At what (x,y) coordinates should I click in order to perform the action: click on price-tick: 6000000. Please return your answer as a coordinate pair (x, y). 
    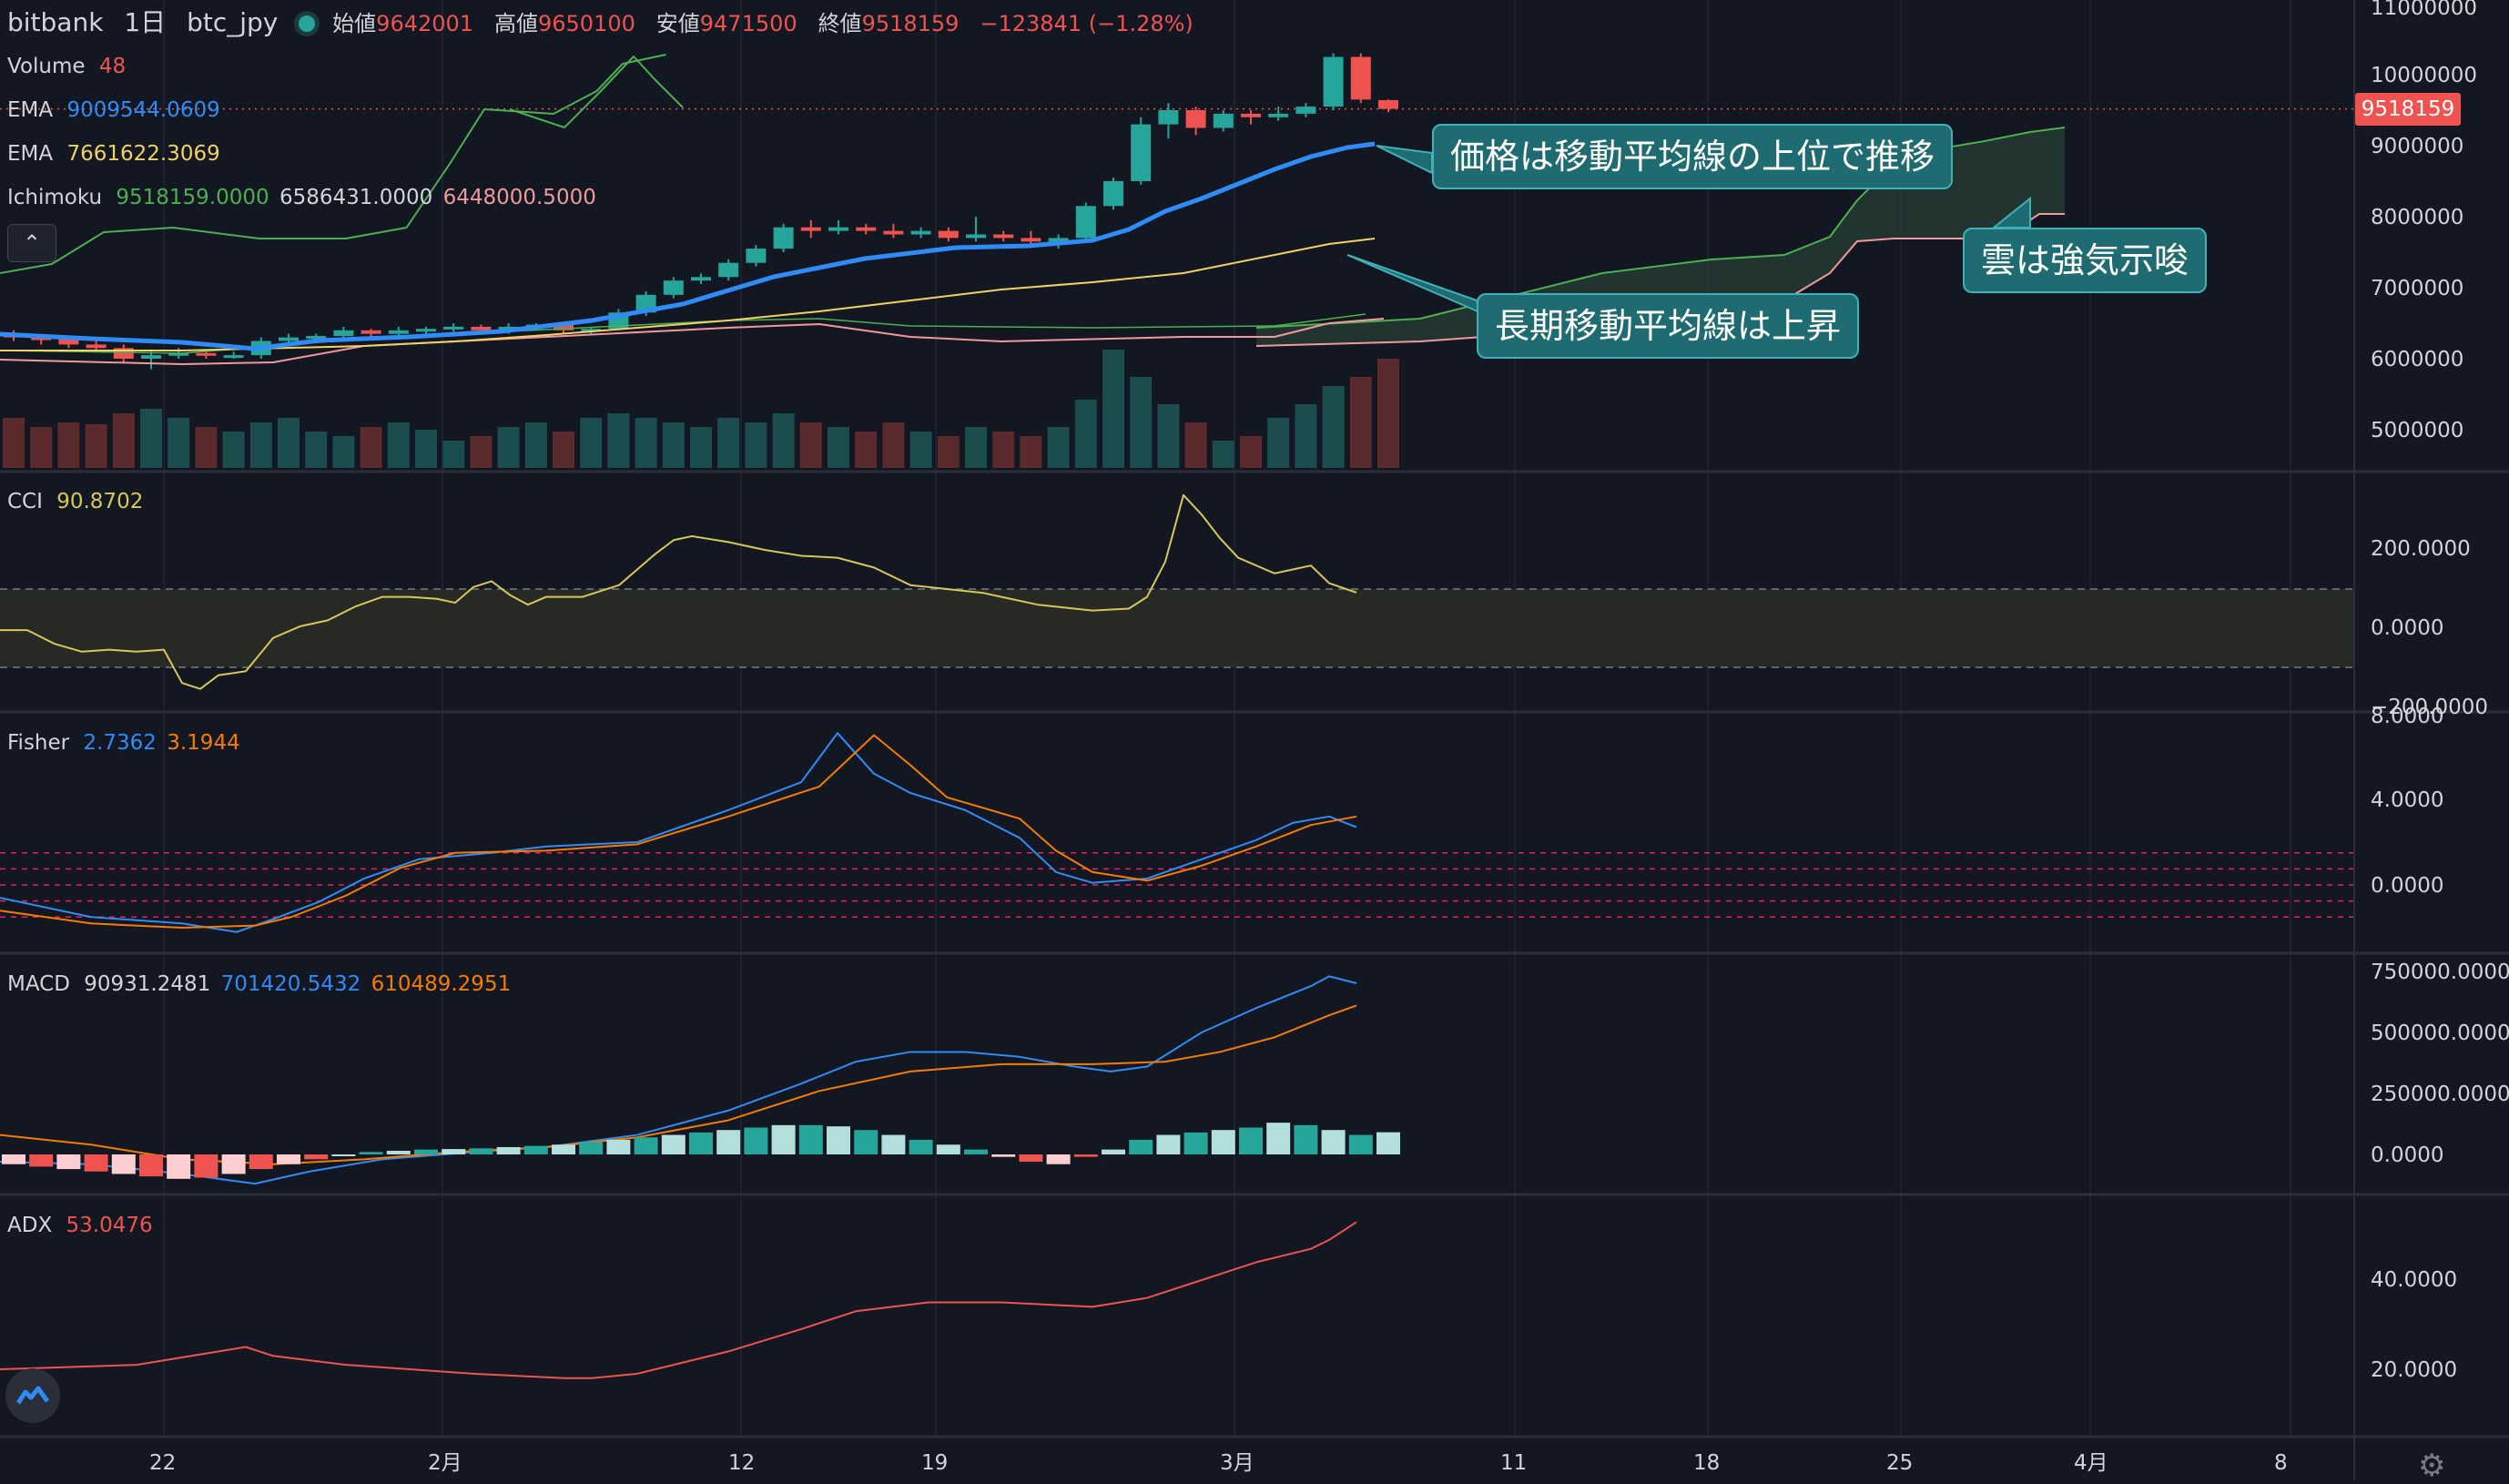
    Looking at the image, I should click on (2417, 359).